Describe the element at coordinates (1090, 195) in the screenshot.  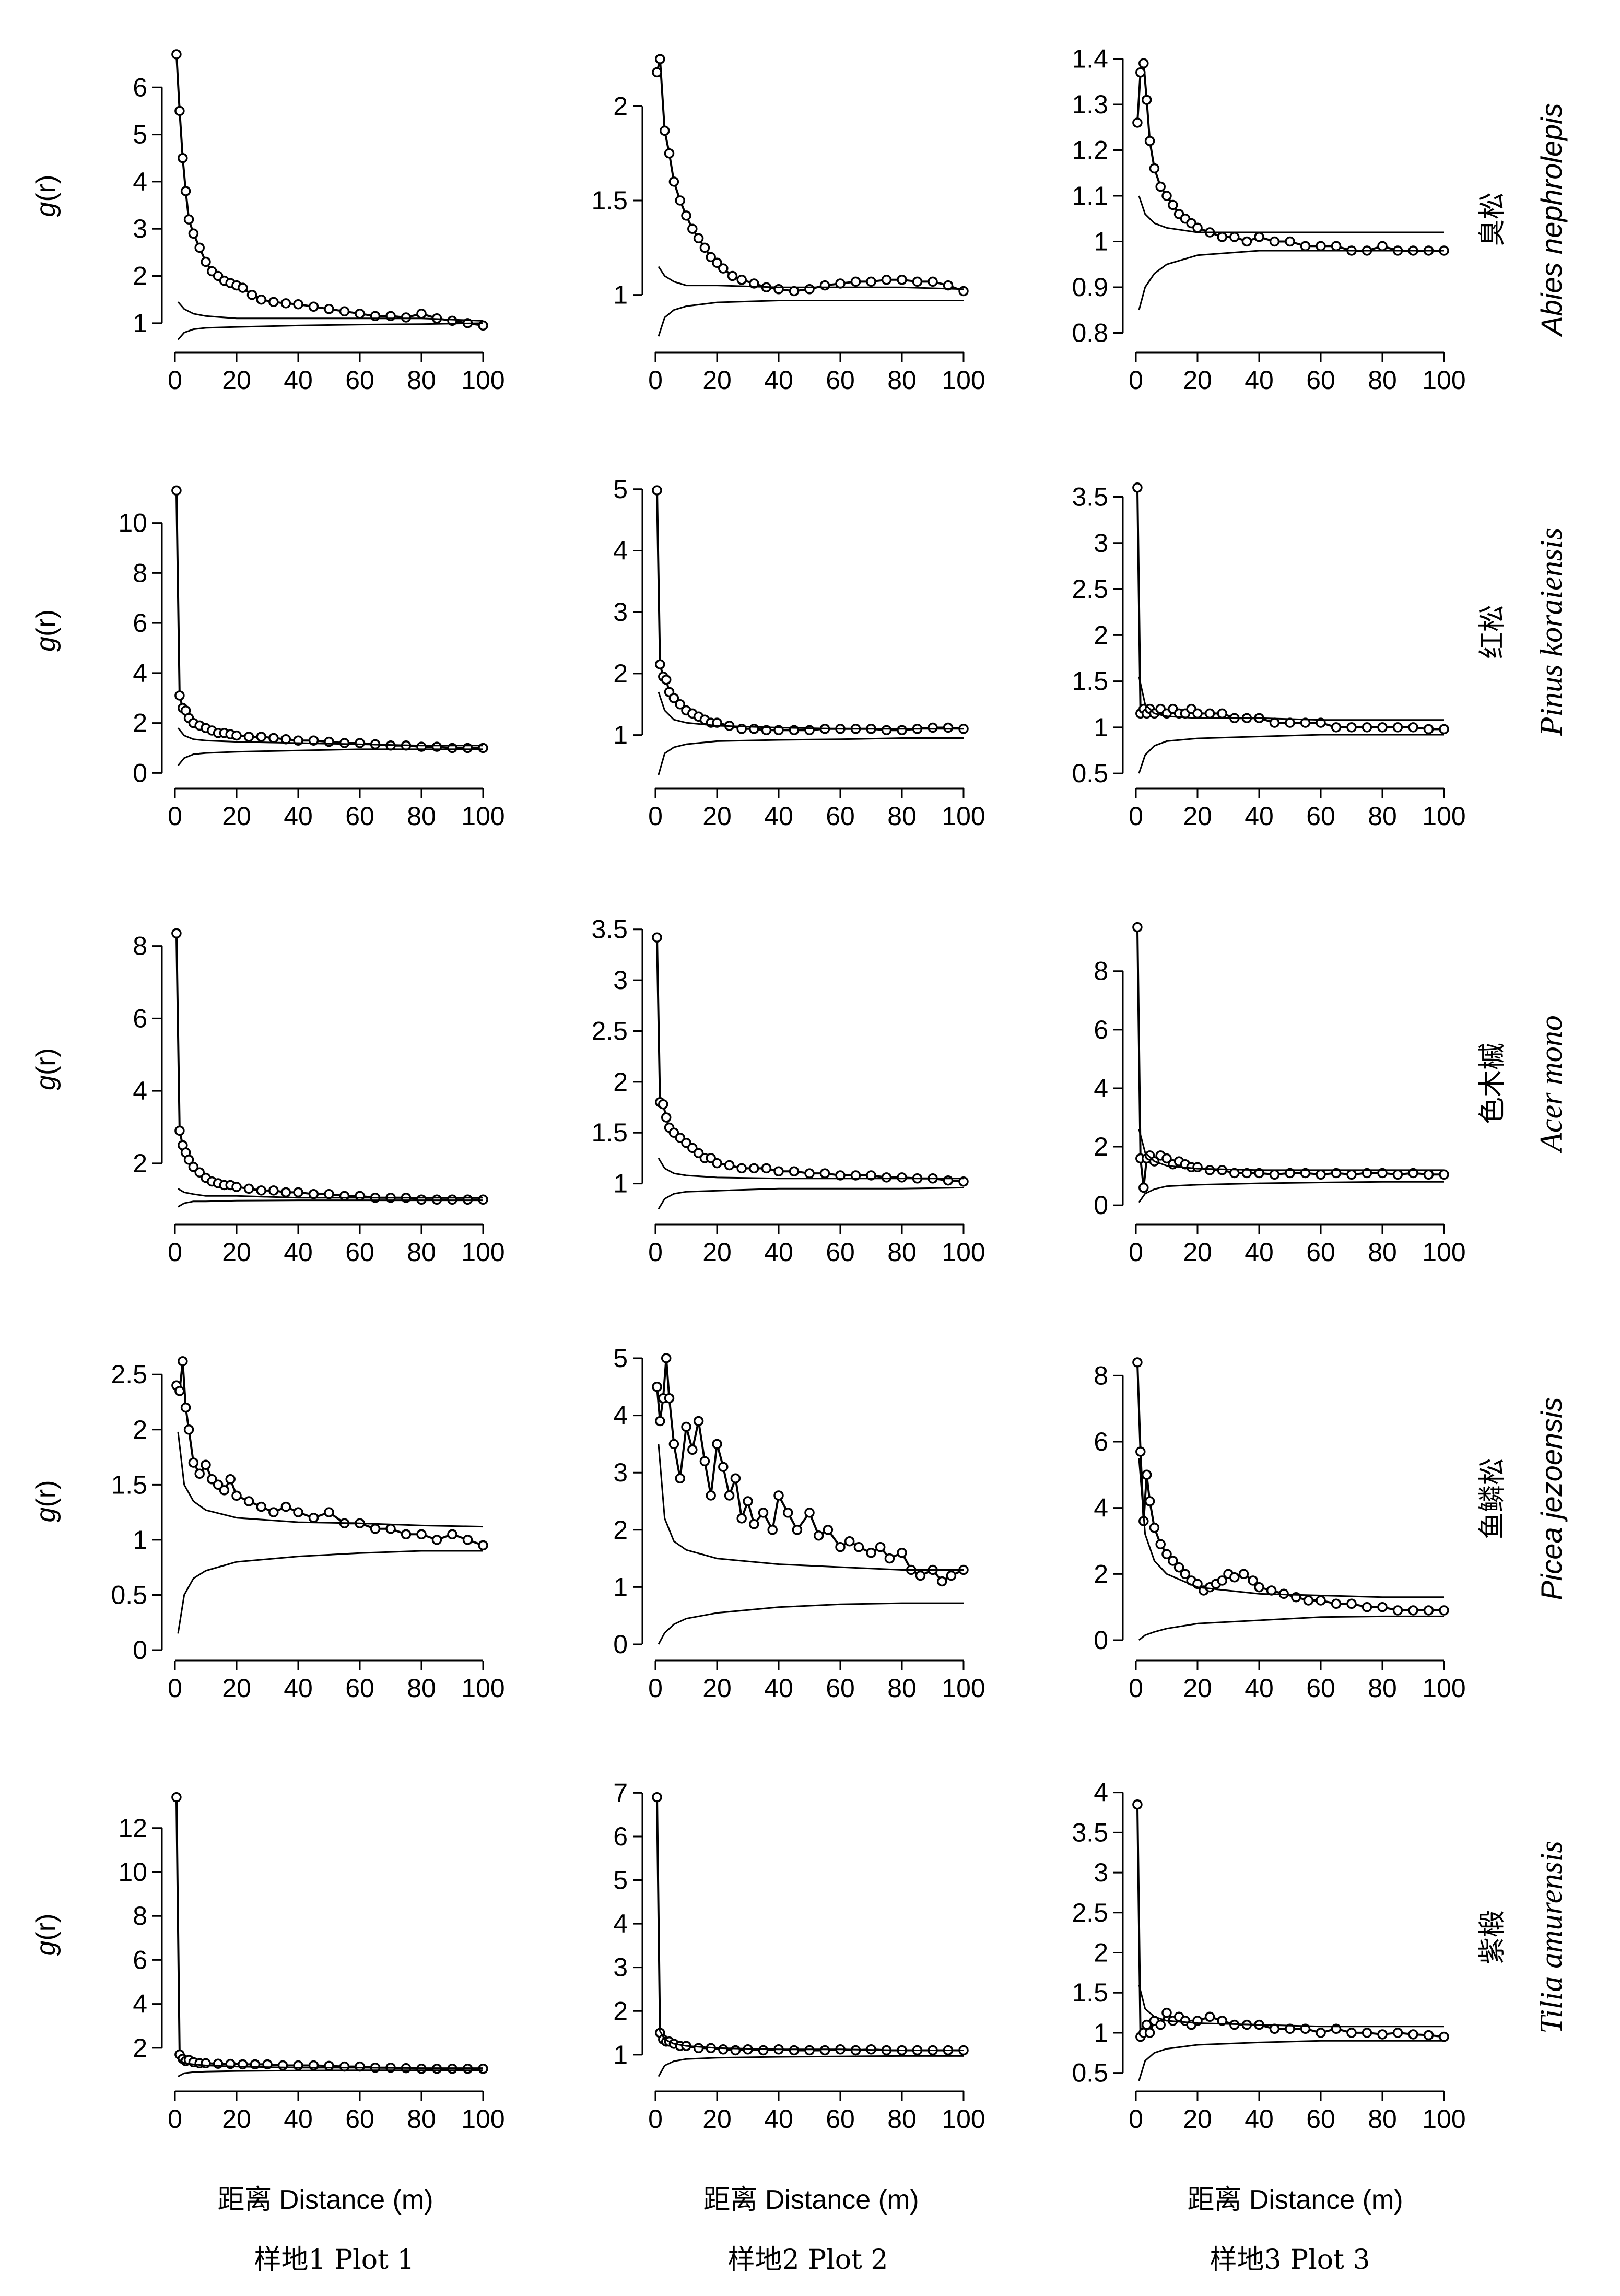
I see `y-tick-label: 1.1` at that location.